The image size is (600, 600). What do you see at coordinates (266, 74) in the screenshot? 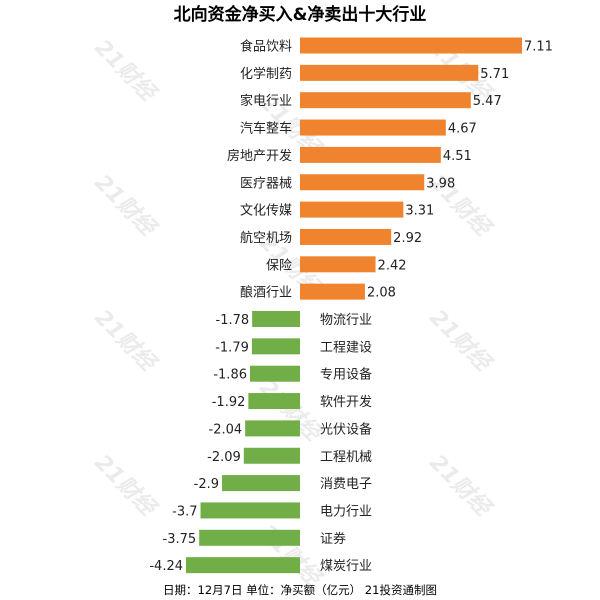
I see `category-label: 化学制药` at bounding box center [266, 74].